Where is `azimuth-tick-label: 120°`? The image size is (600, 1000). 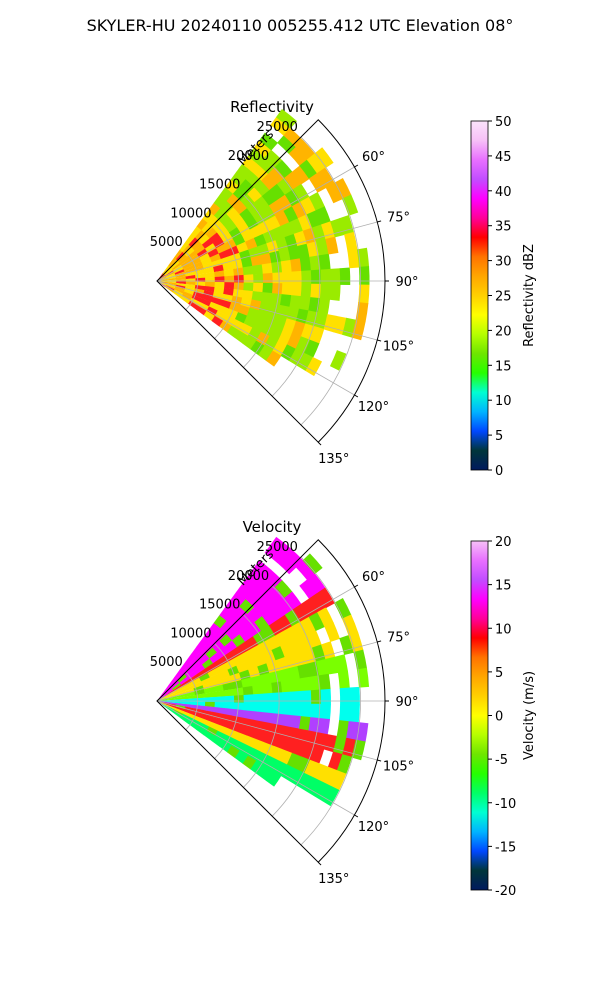 azimuth-tick-label: 120° is located at coordinates (373, 827).